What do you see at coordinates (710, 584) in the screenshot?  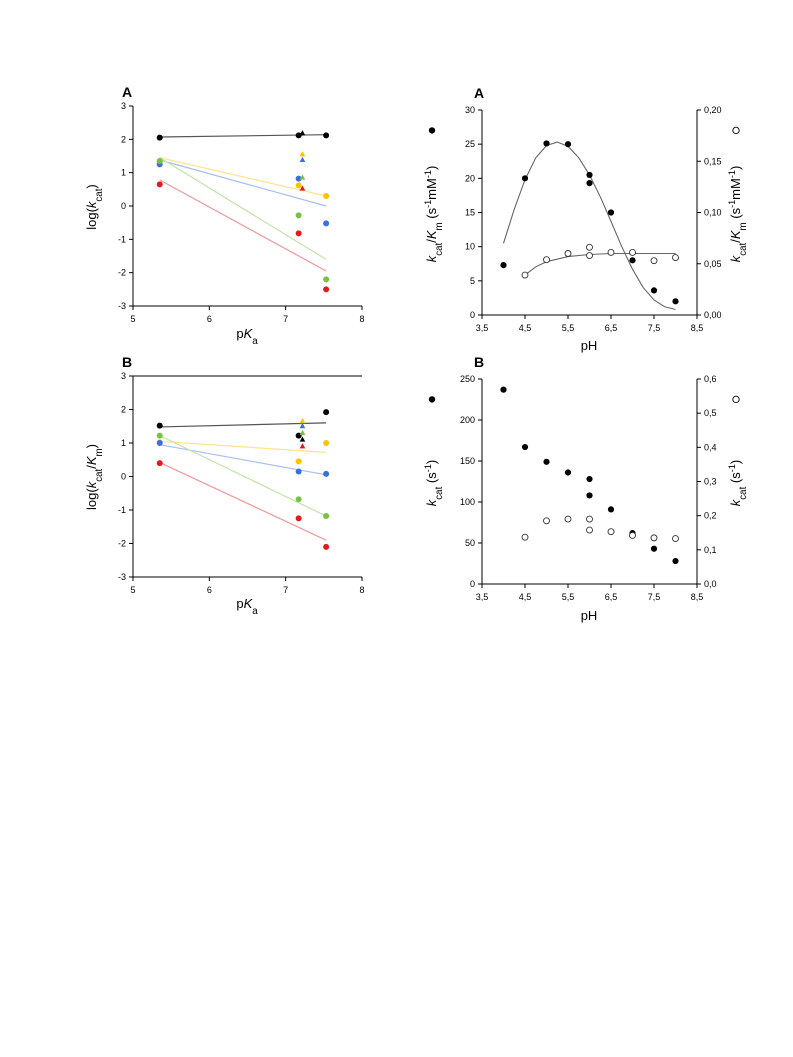 I see `y2-tick-label: 0,0` at bounding box center [710, 584].